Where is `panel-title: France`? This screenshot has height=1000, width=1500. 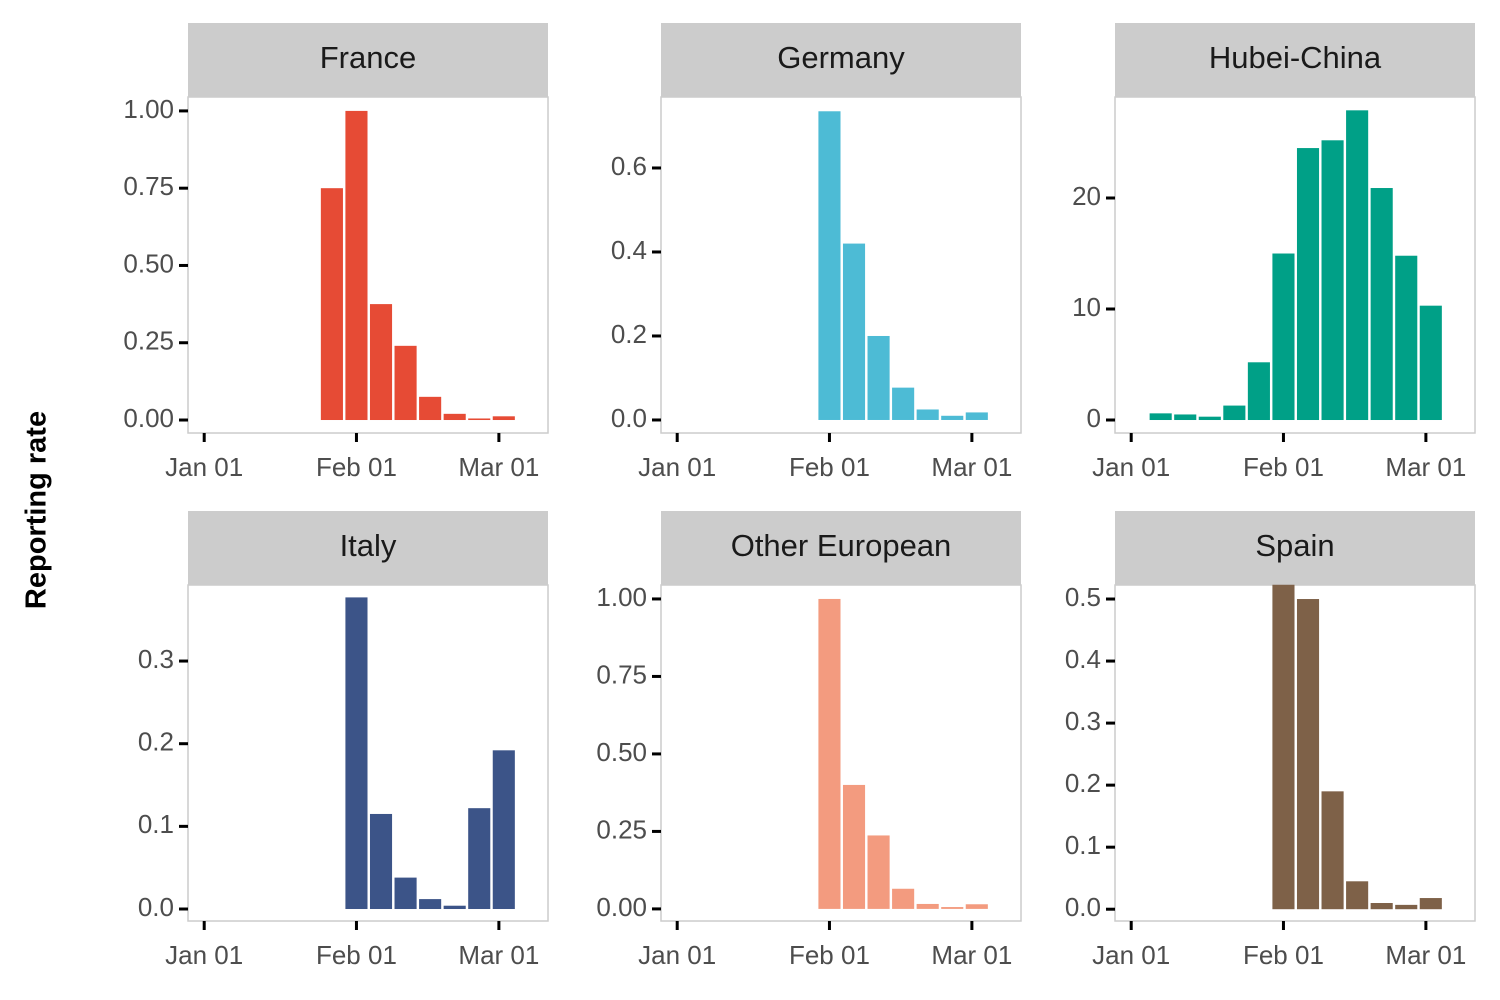
panel-title: France is located at coordinates (368, 57).